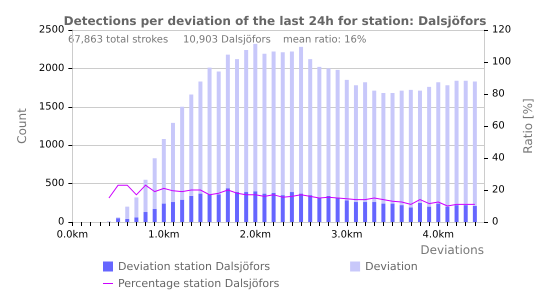 This screenshot has width=550, height=300. What do you see at coordinates (72, 235) in the screenshot?
I see `x-tick-label: 0.0km` at bounding box center [72, 235].